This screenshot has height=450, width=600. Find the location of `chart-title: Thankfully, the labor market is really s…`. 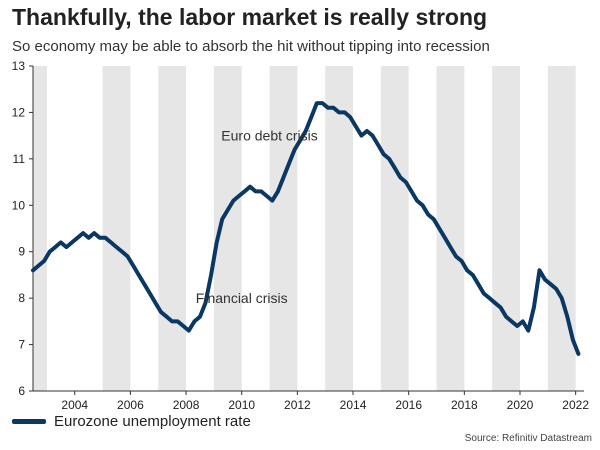

chart-title: Thankfully, the labor market is really s… is located at coordinates (250, 17).